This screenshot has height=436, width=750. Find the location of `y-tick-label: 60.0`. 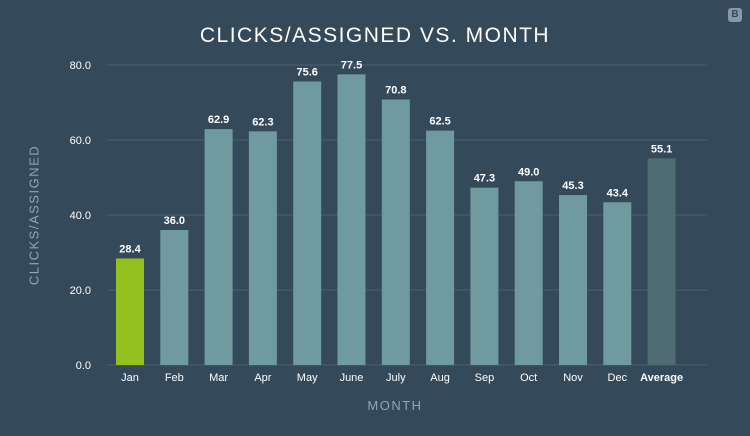

y-tick-label: 60.0 is located at coordinates (80, 141).